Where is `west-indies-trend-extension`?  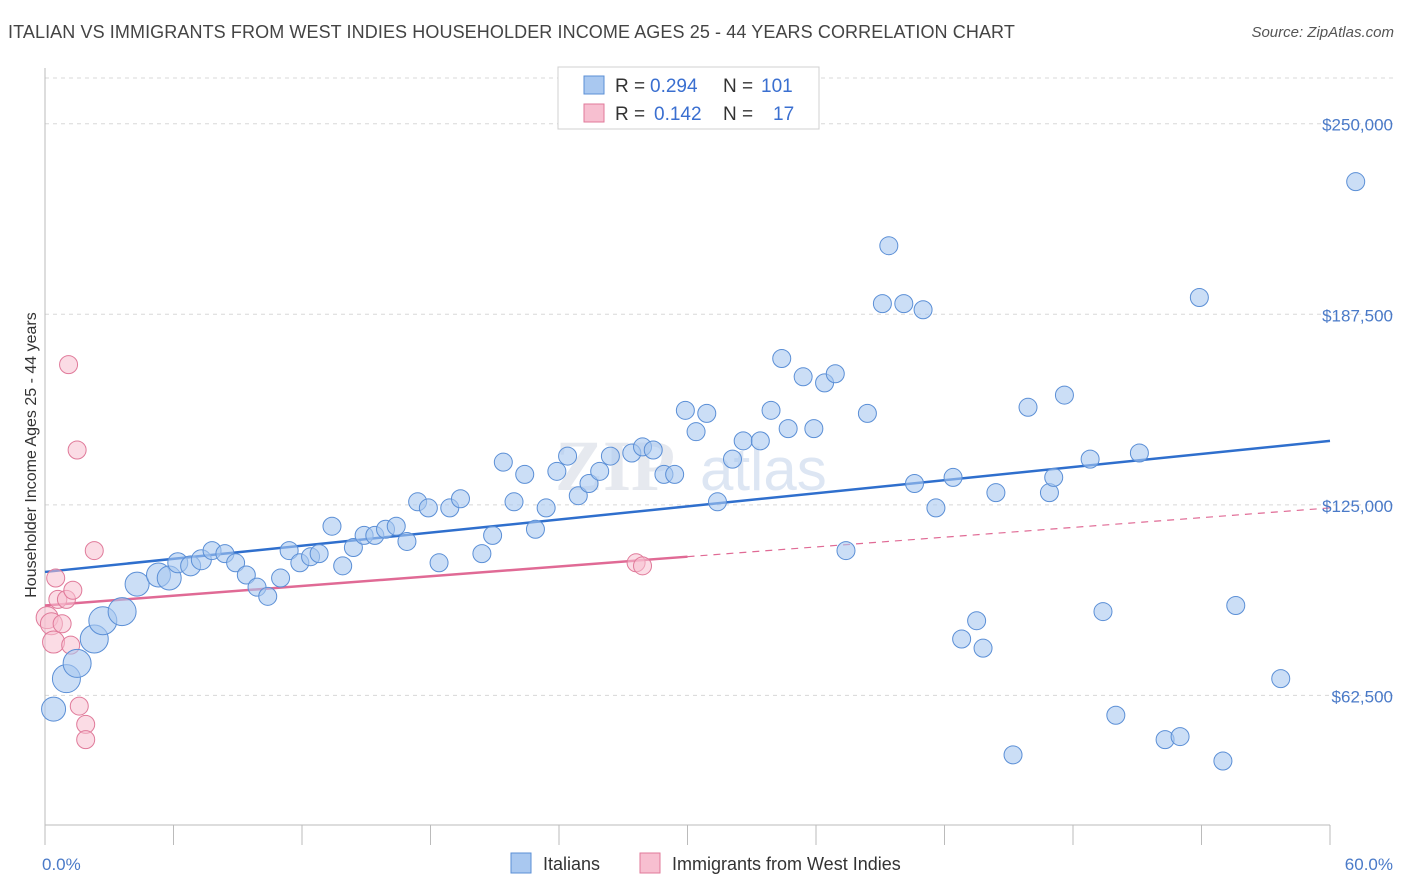 west-indies-trend-extension is located at coordinates (1009, 532).